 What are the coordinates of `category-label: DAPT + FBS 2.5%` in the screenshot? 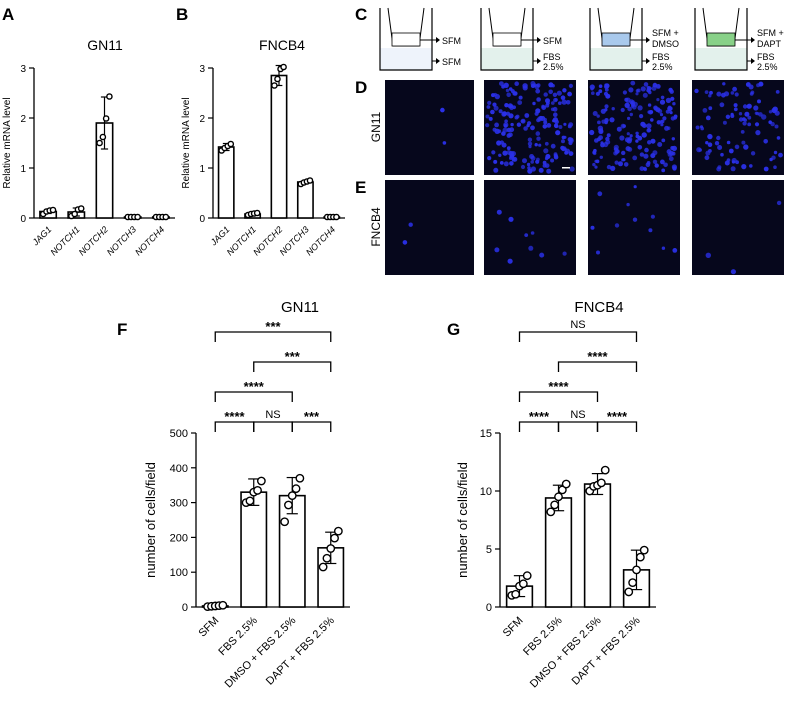 It's located at (606, 650).